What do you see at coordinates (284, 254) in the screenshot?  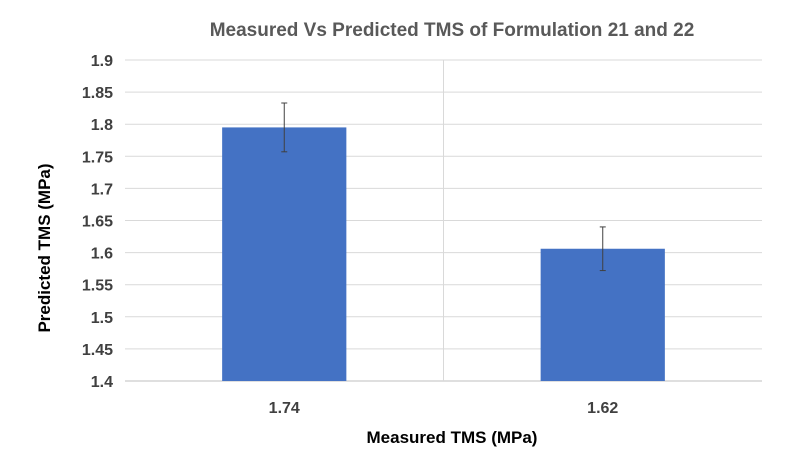 I see `bar` at bounding box center [284, 254].